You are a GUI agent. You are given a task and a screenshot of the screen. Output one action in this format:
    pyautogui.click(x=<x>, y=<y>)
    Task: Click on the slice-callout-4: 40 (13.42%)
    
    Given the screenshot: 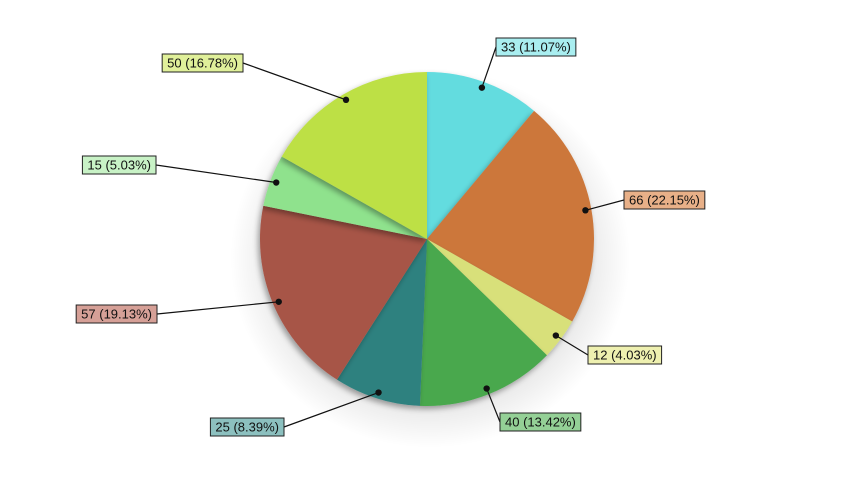 What is the action you would take?
    pyautogui.click(x=540, y=422)
    